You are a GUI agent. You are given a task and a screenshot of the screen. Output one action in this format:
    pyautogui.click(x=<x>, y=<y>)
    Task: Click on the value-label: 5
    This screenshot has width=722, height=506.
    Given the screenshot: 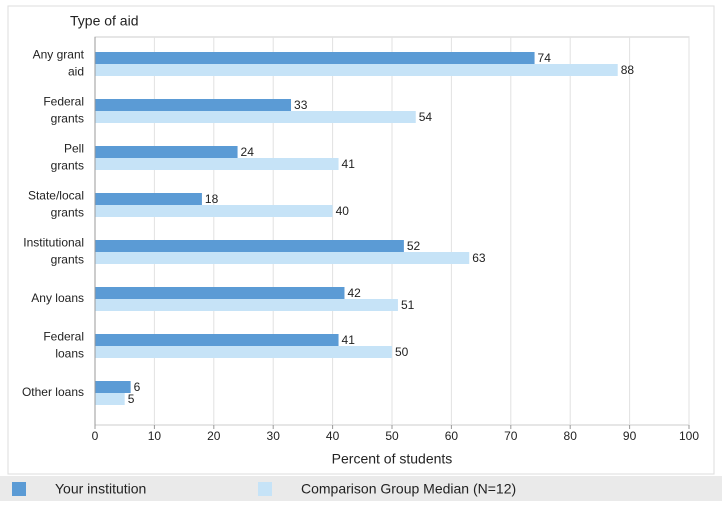 What is the action you would take?
    pyautogui.click(x=131, y=399)
    